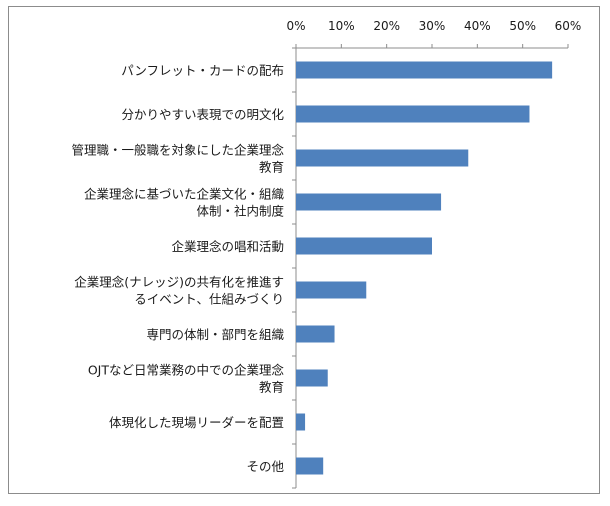 The width and height of the screenshot is (610, 506). What do you see at coordinates (202, 114) in the screenshot?
I see `category-label: 分かりやすい表現での明文化` at bounding box center [202, 114].